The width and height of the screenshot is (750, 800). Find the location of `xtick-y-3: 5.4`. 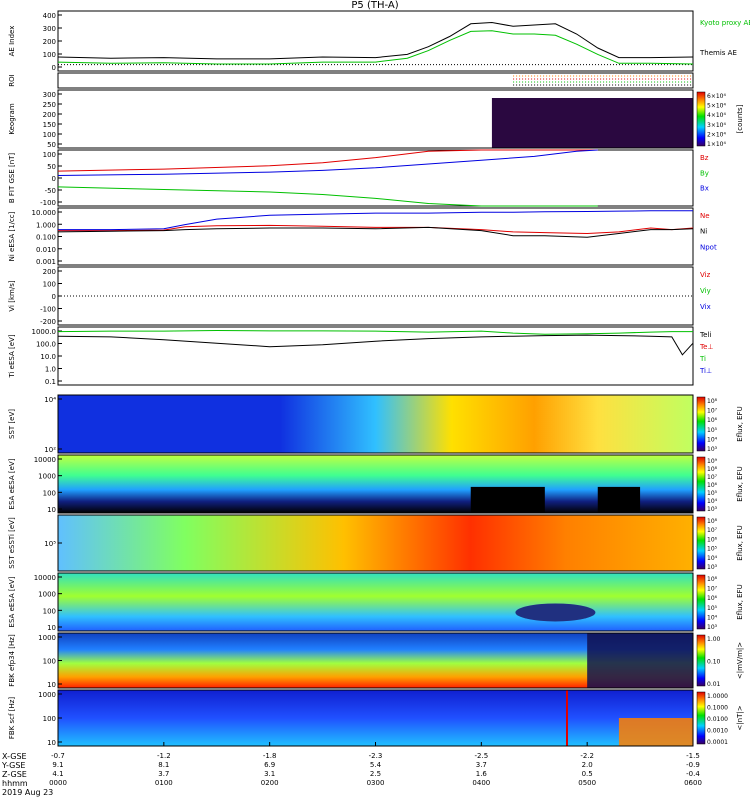

xtick-y-3: 5.4 is located at coordinates (376, 765).